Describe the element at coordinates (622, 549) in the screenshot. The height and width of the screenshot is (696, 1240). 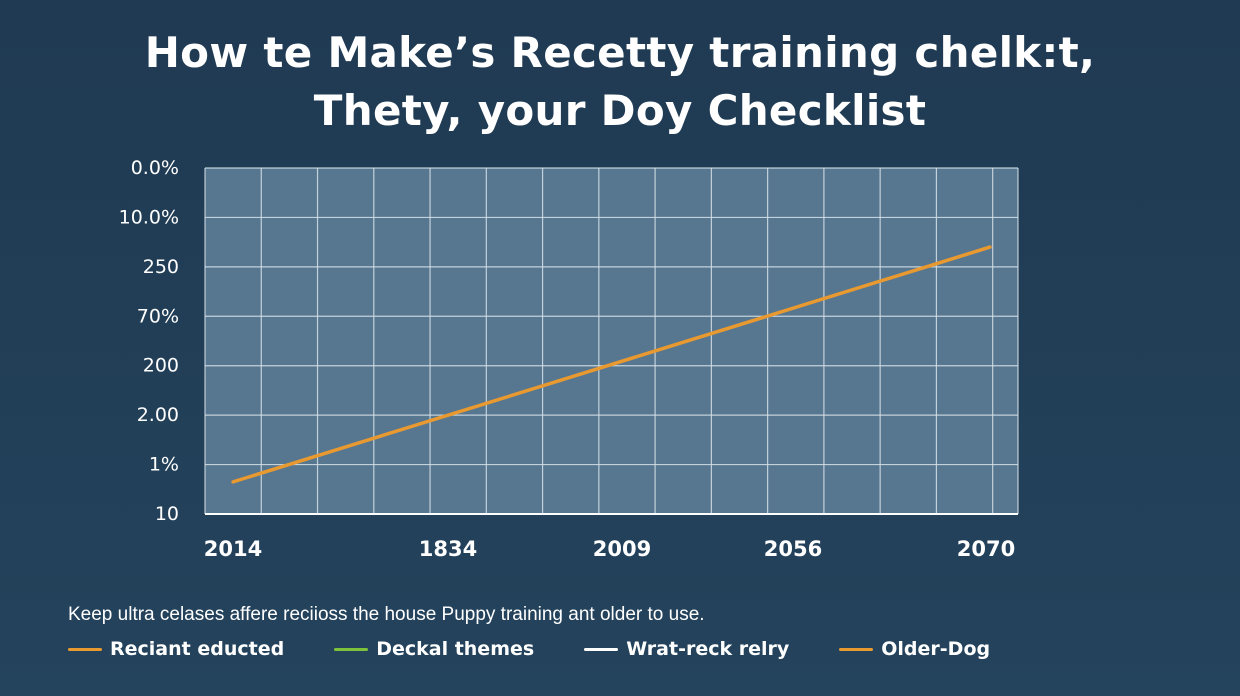
I see `x-tick-label: 2009` at that location.